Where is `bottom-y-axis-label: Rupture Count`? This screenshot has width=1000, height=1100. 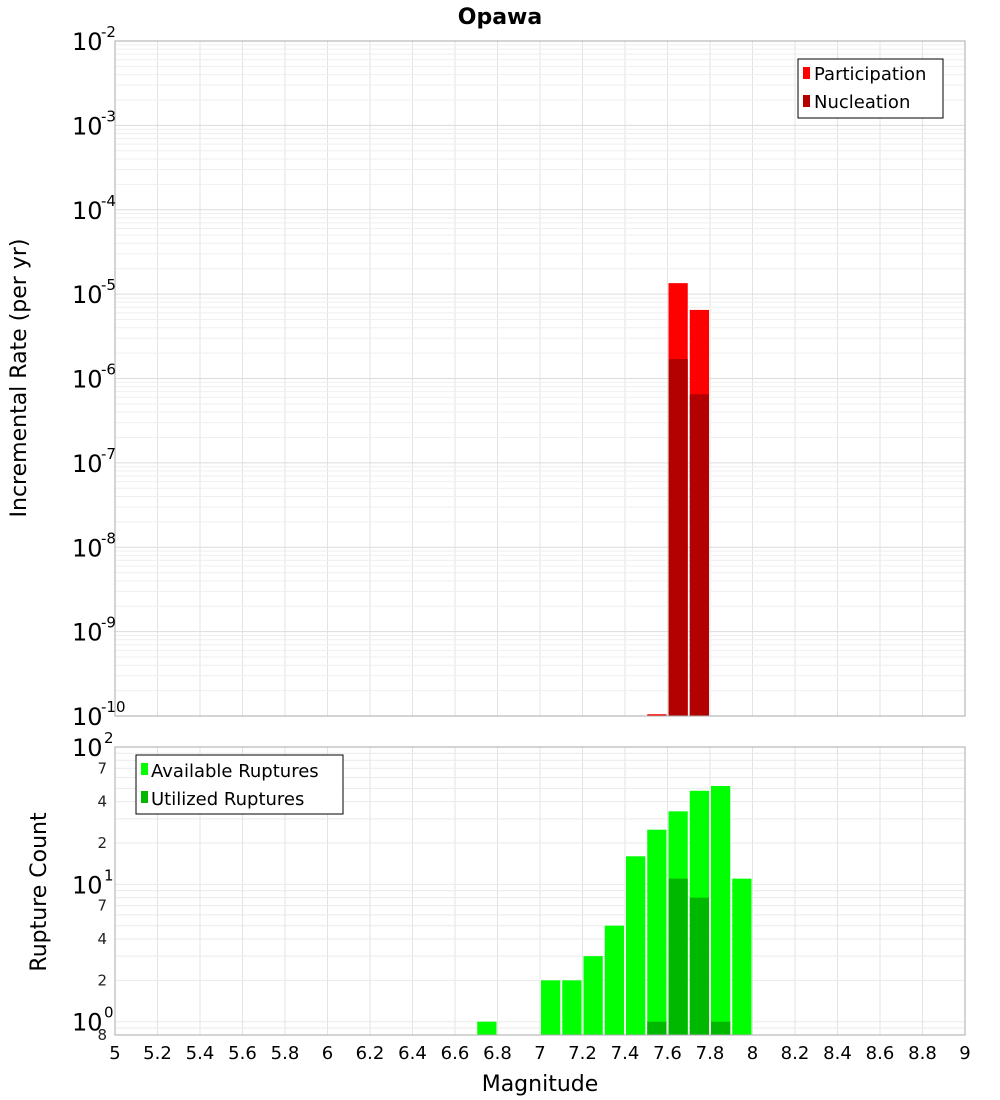
bottom-y-axis-label: Rupture Count is located at coordinates (39, 892).